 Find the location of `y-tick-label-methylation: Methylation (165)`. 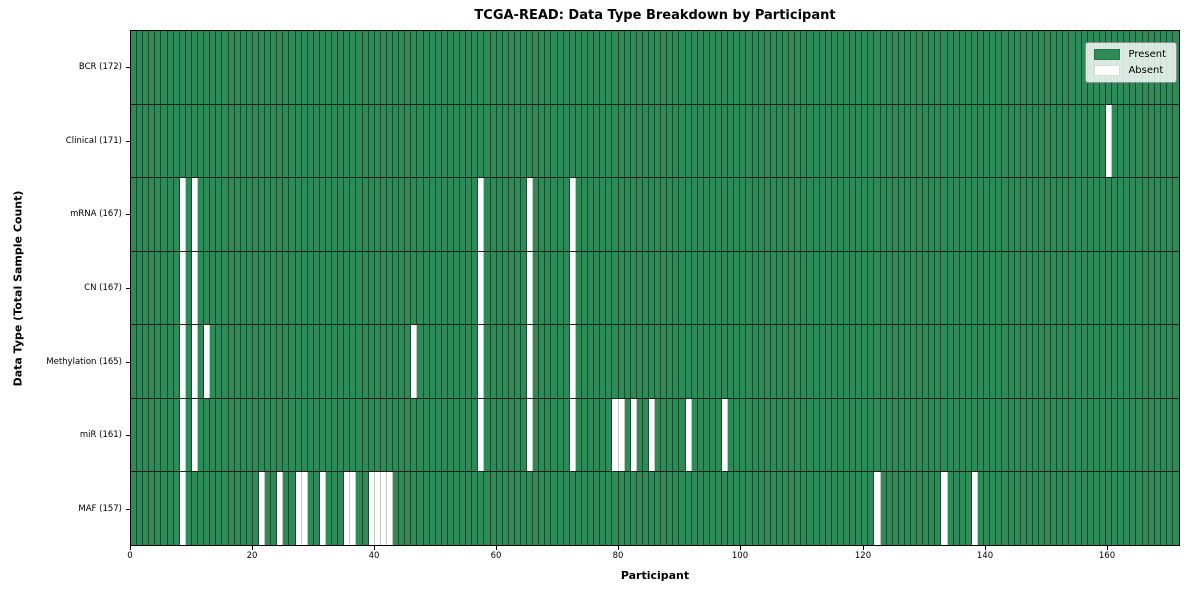

y-tick-label-methylation: Methylation (165) is located at coordinates (84, 361).